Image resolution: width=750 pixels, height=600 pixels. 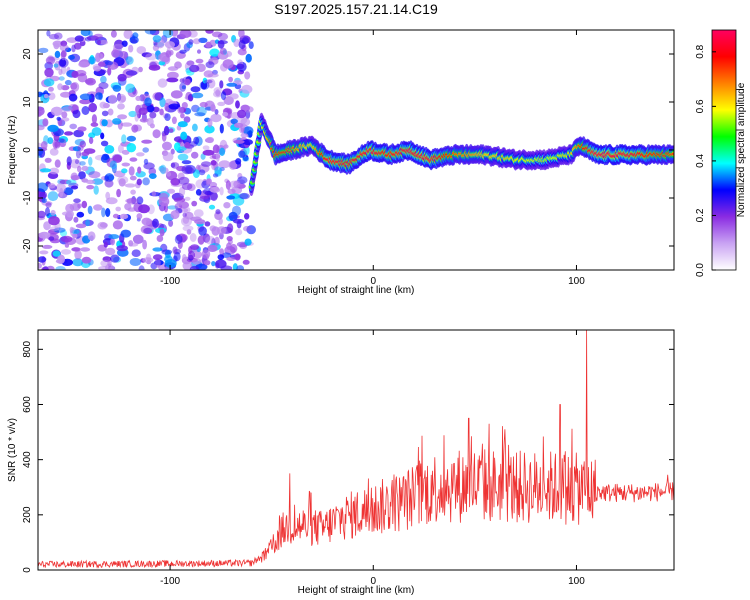 I want to click on x-tick-label: 0, so click(x=373, y=581).